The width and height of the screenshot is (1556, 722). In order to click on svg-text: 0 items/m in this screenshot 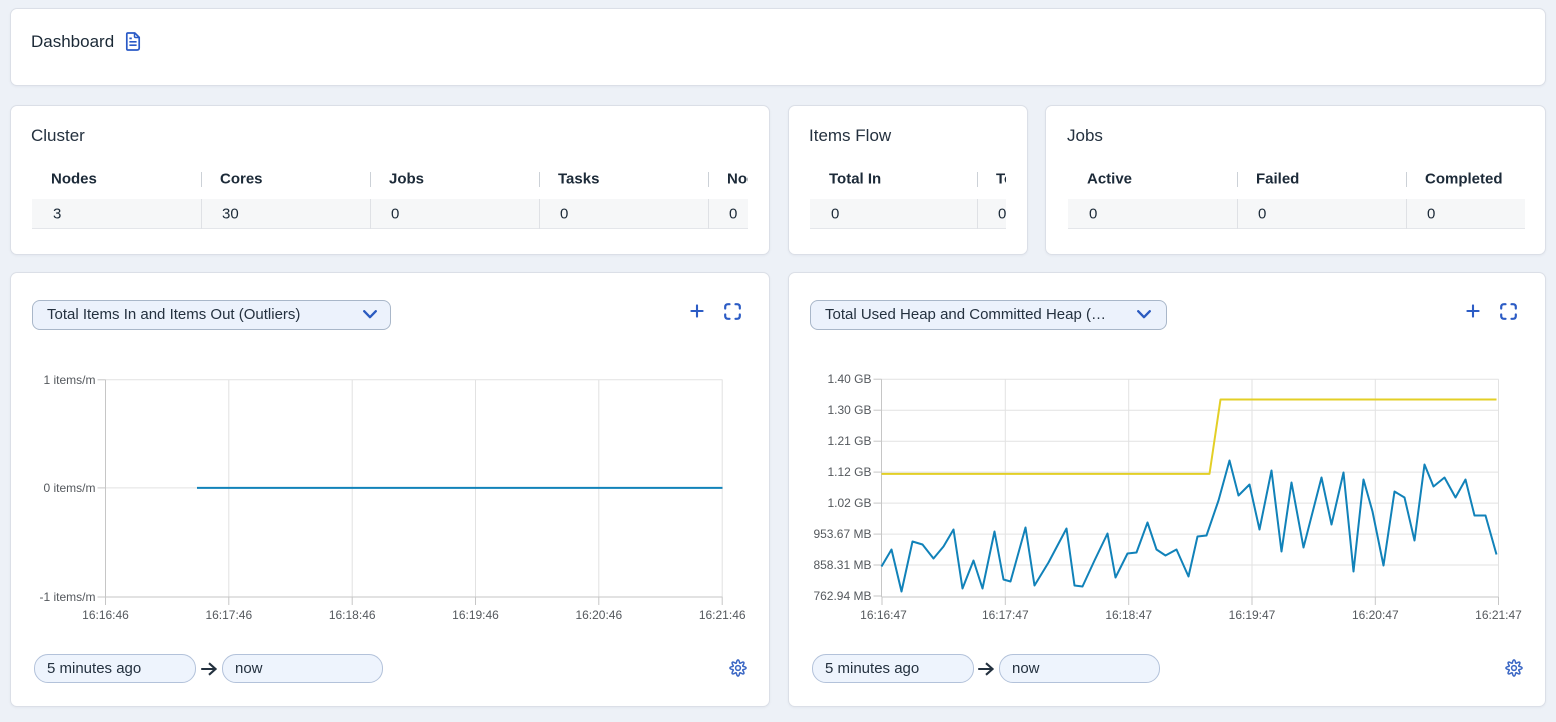, I will do `click(69, 488)`.